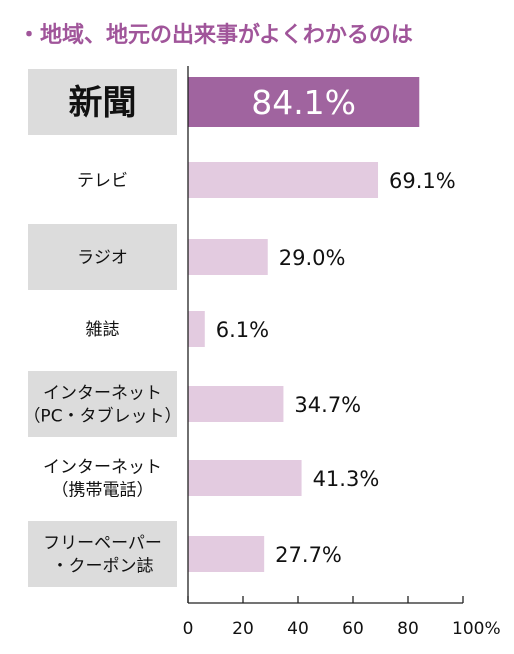 This screenshot has height=654, width=514. What do you see at coordinates (346, 479) in the screenshot?
I see `value-label: 41.3%` at bounding box center [346, 479].